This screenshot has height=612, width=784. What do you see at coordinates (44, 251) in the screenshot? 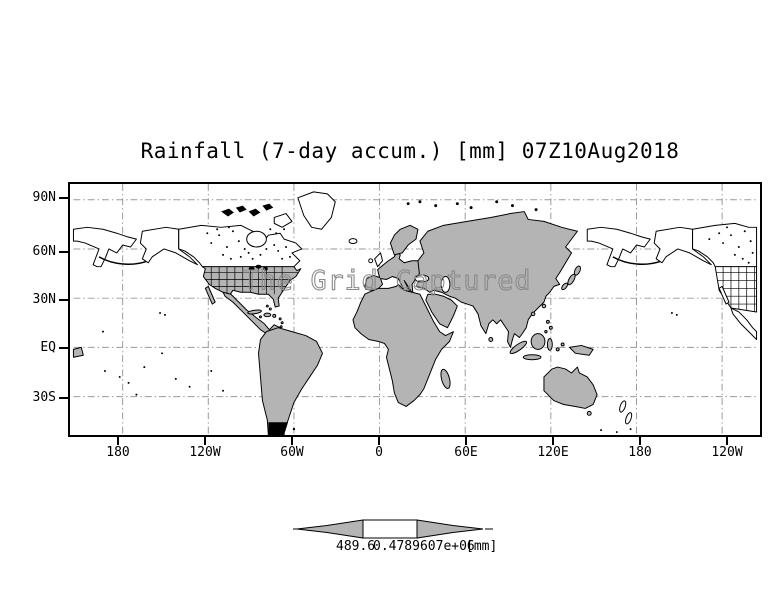
I see `y-axis-label-60n: 60N` at bounding box center [44, 251].